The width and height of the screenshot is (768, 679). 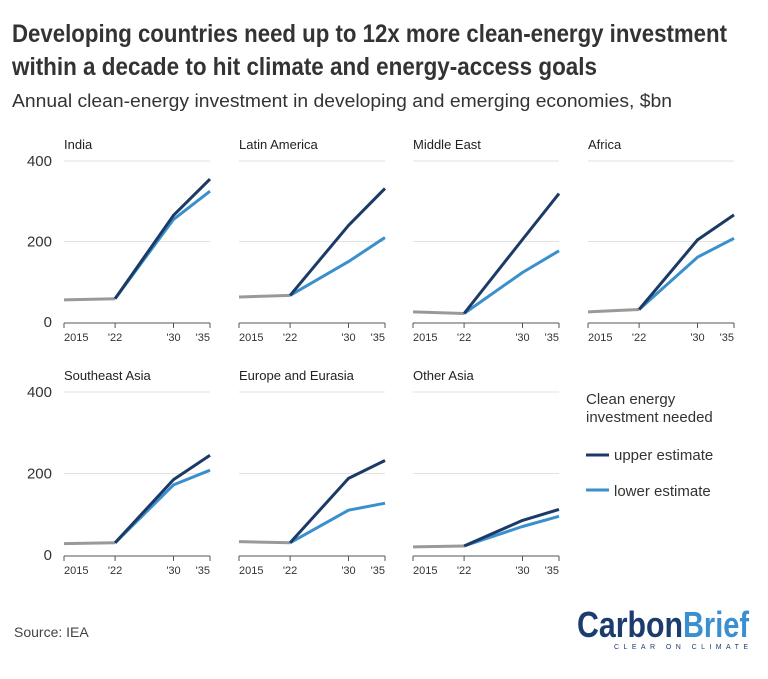 I want to click on panel-middle-east: Middle East 2015 '22 '30 '35, so click(x=486, y=240).